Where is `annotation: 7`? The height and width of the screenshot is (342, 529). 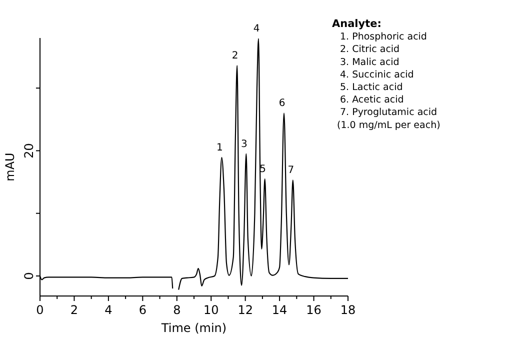
annotation: 7 is located at coordinates (291, 170).